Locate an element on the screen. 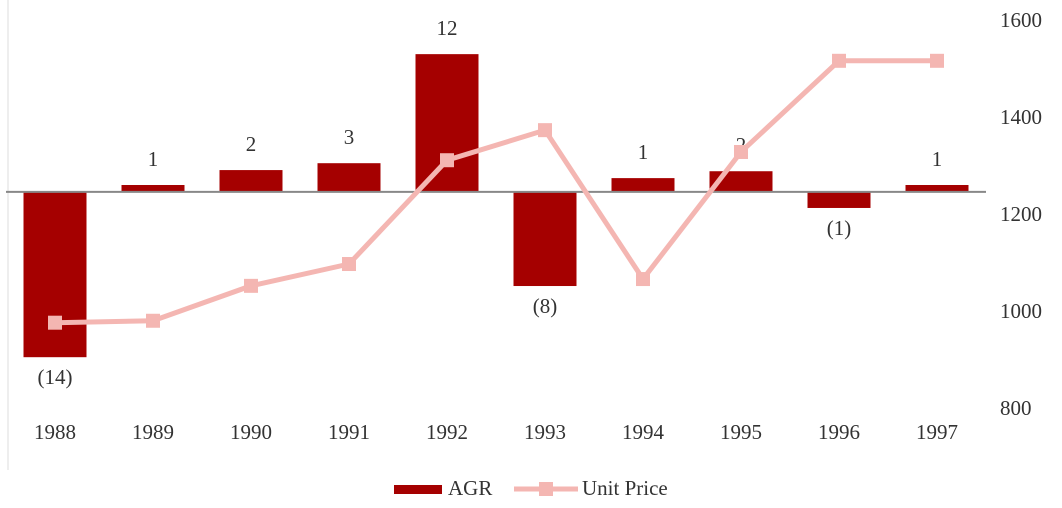 This screenshot has width=1062, height=508. data-label: (1) is located at coordinates (839, 228).